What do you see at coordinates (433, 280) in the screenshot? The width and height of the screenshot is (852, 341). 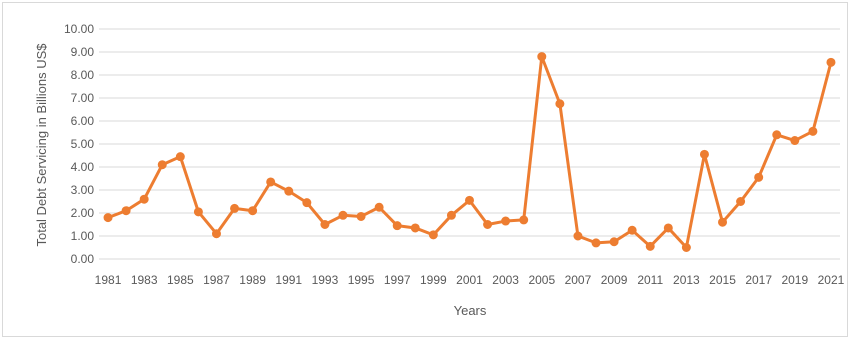 I see `x-tick-label: 1999` at bounding box center [433, 280].